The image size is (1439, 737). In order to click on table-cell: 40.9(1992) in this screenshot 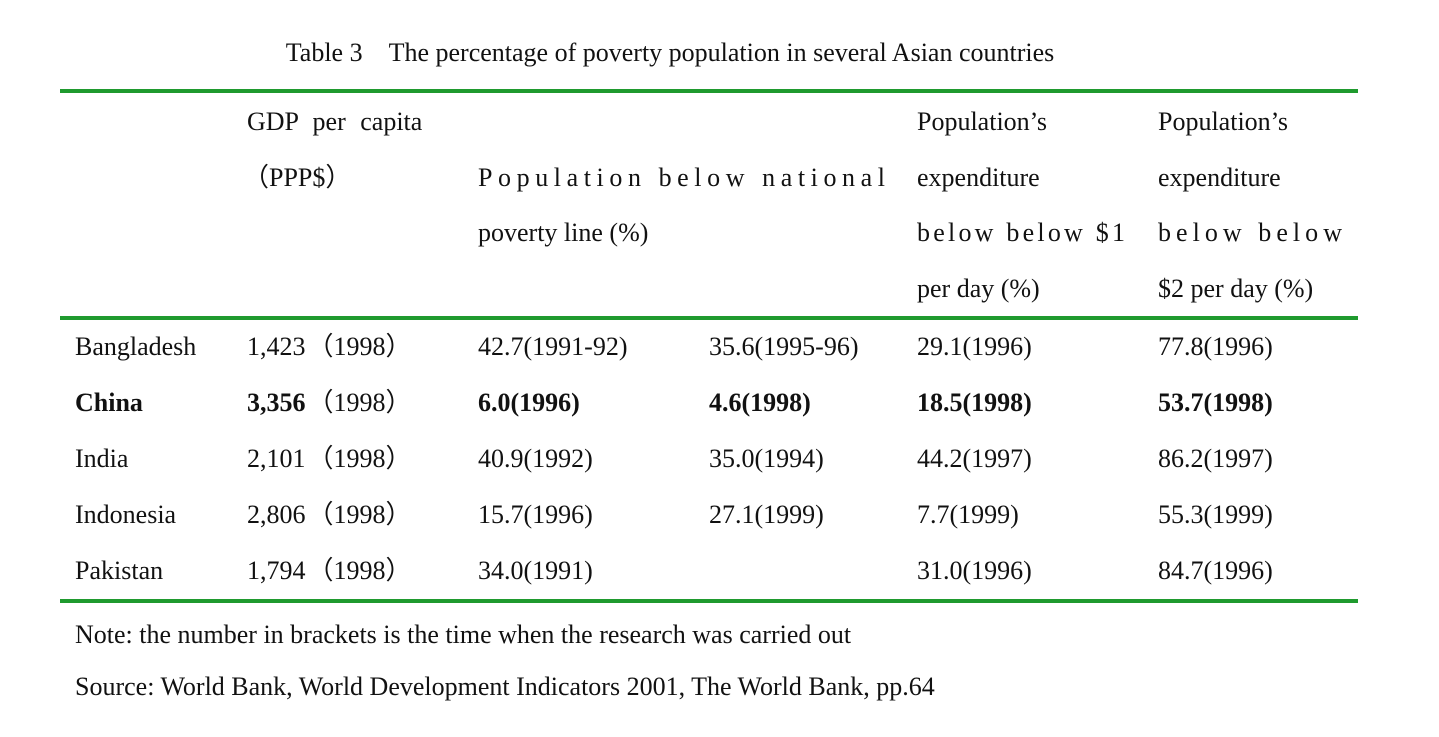, I will do `click(535, 458)`.